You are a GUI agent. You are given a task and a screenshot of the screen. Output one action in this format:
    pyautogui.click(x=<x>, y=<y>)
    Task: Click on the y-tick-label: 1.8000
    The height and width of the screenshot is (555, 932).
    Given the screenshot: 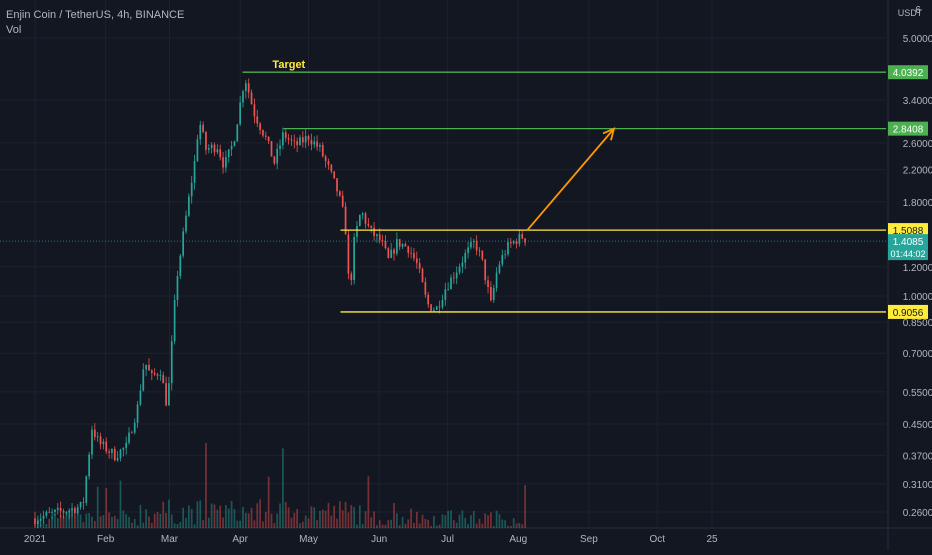 What is the action you would take?
    pyautogui.click(x=917, y=203)
    